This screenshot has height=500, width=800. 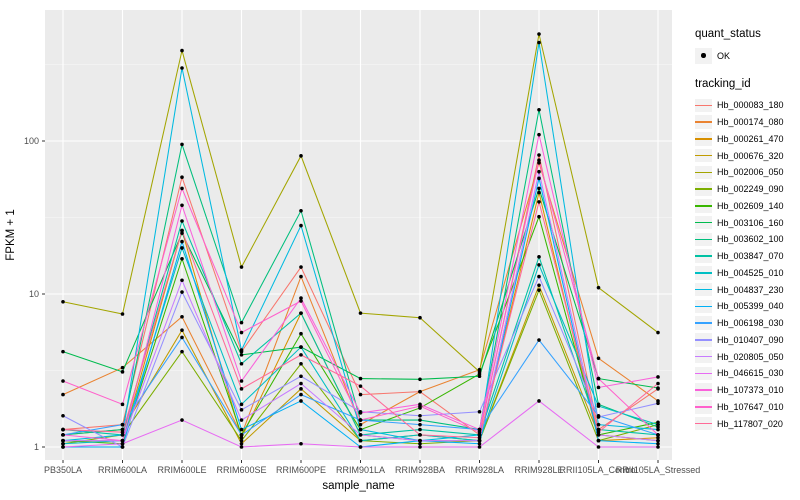 What do you see at coordinates (658, 470) in the screenshot?
I see `x-tick-label: RRII105LA_Stressed` at bounding box center [658, 470].